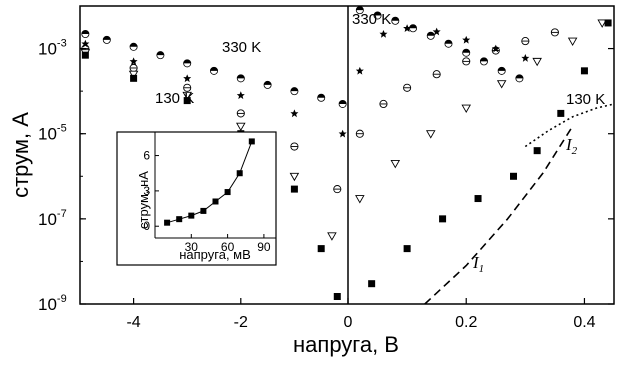 The width and height of the screenshot is (619, 365). I want to click on x-tick-label: 0.2, so click(466, 322).